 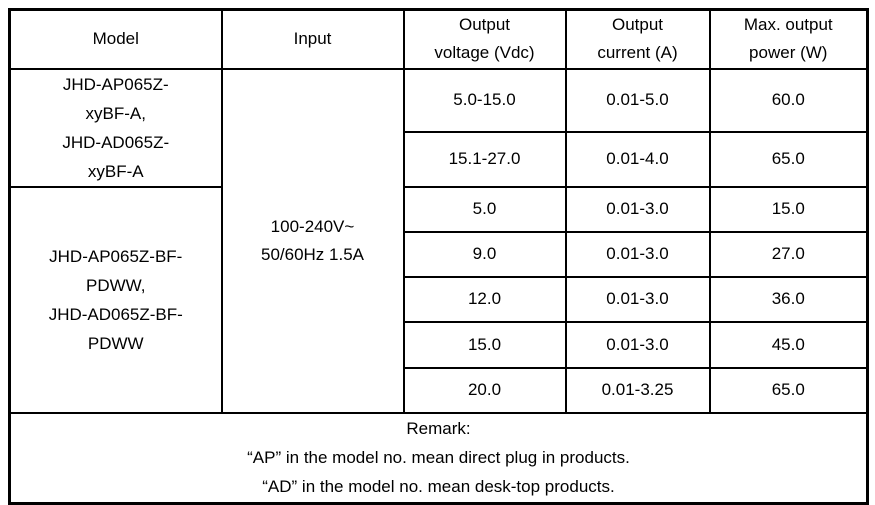 I want to click on input-cell: 100-240V~ 50/60Hz 1.5A, so click(x=312, y=240).